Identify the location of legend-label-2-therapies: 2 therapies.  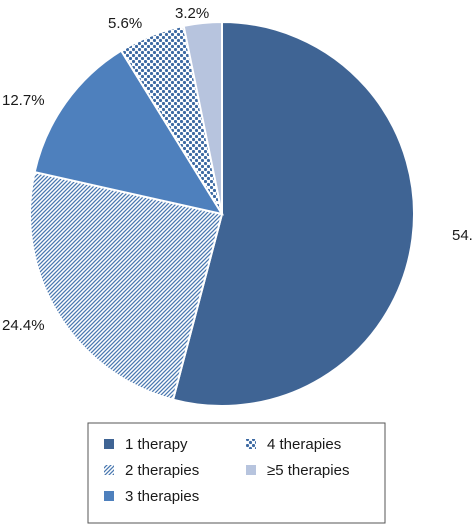
(162, 470).